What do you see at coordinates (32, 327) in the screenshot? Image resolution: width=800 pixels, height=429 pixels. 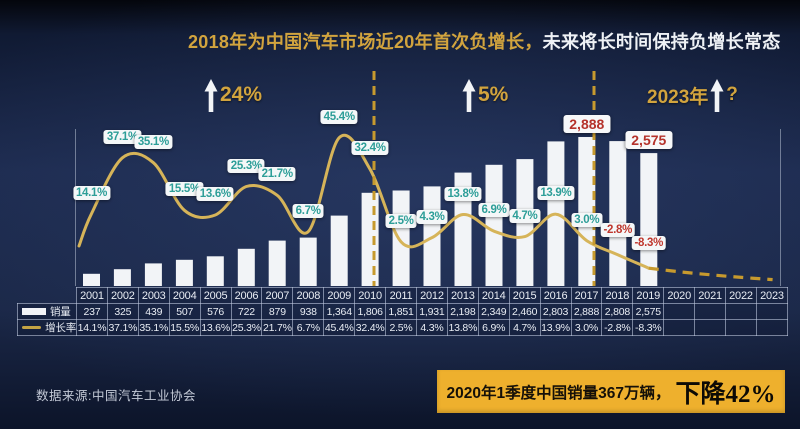 I see `growth-line-swatch-icon` at bounding box center [32, 327].